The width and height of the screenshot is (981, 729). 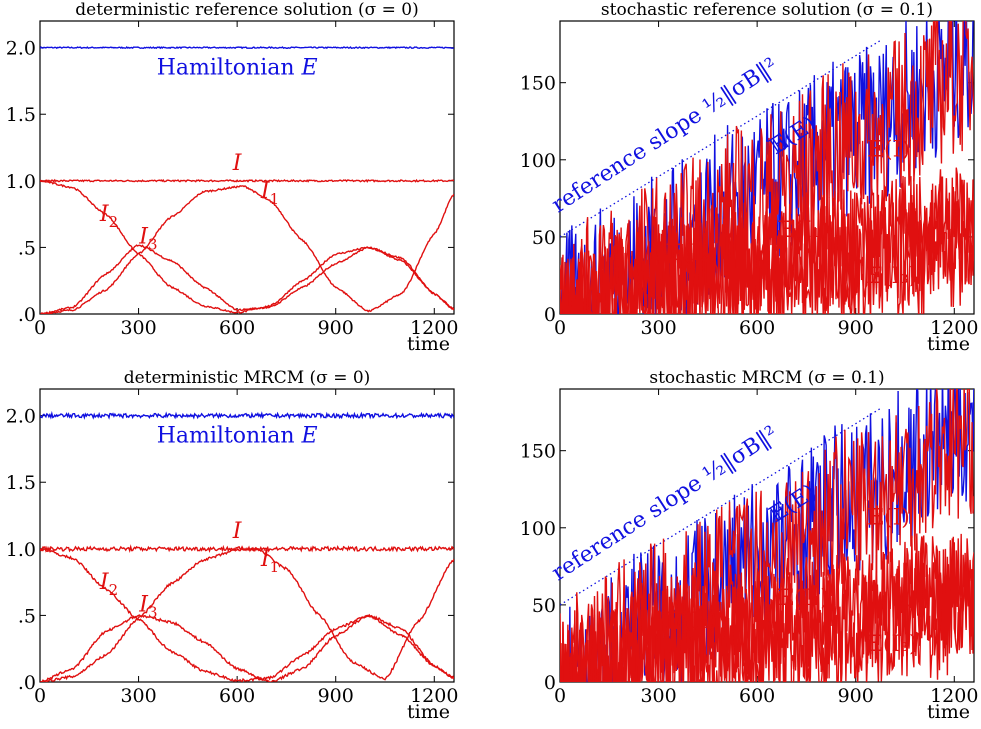 What do you see at coordinates (767, 10) in the screenshot?
I see `chart-title: stochastic reference solution (σ = 0.1)` at bounding box center [767, 10].